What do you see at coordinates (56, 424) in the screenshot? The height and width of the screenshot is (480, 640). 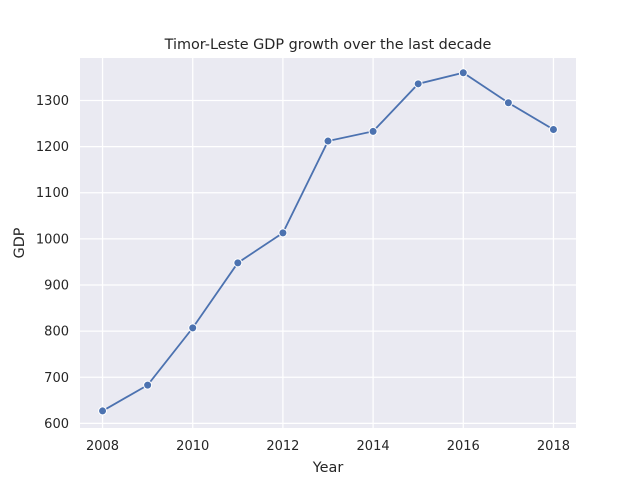 I see `y-tick-label: 600` at bounding box center [56, 424].